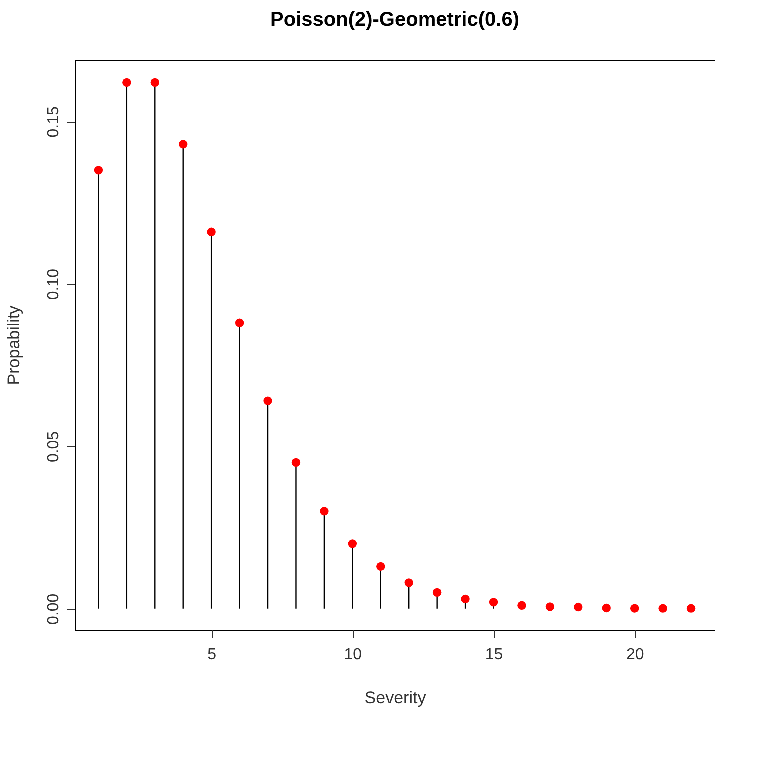 Image resolution: width=768 pixels, height=763 pixels. Describe the element at coordinates (395, 20) in the screenshot. I see `chart-title: Poisson(2)-Geometric(0.6)` at that location.